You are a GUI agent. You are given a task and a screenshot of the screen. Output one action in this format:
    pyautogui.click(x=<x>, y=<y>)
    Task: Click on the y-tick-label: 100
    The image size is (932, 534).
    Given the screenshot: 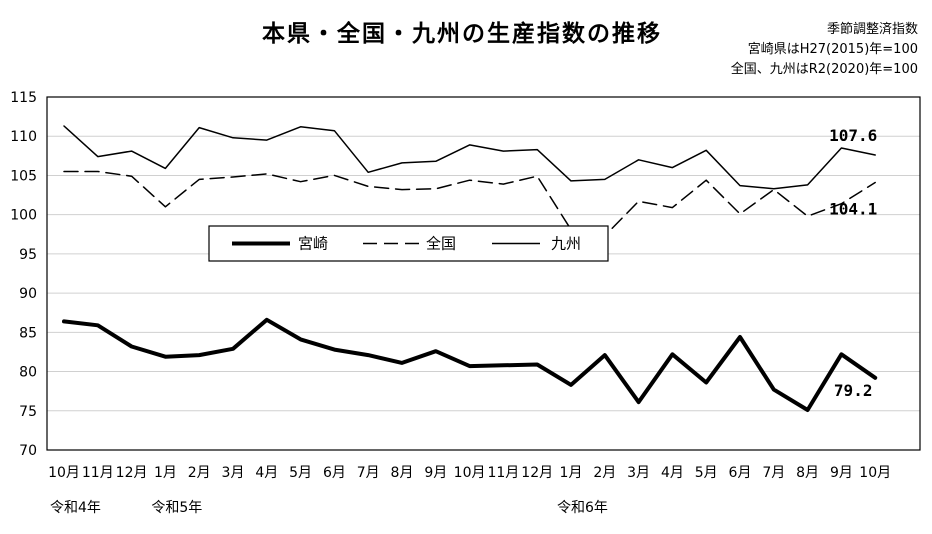 What is the action you would take?
    pyautogui.click(x=23, y=216)
    